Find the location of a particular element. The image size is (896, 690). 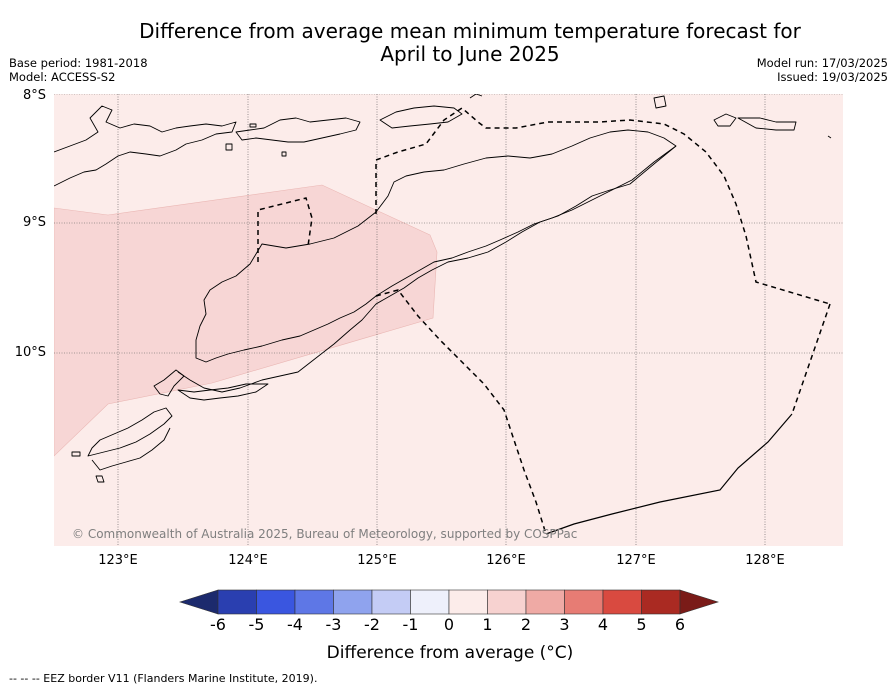

alor-coast is located at coordinates (298, 130).